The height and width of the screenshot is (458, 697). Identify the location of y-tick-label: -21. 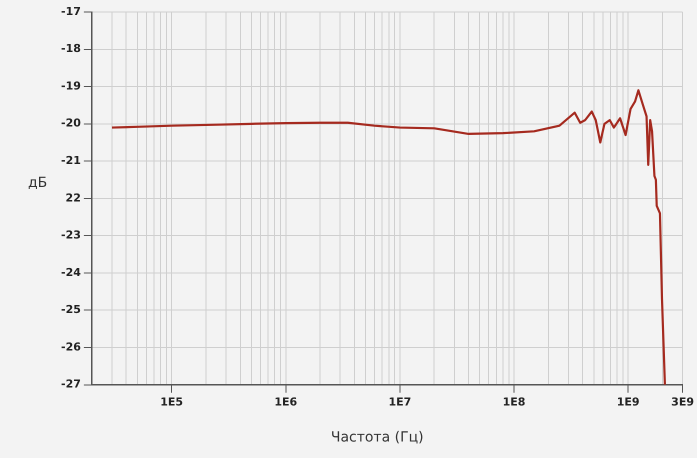
(71, 160).